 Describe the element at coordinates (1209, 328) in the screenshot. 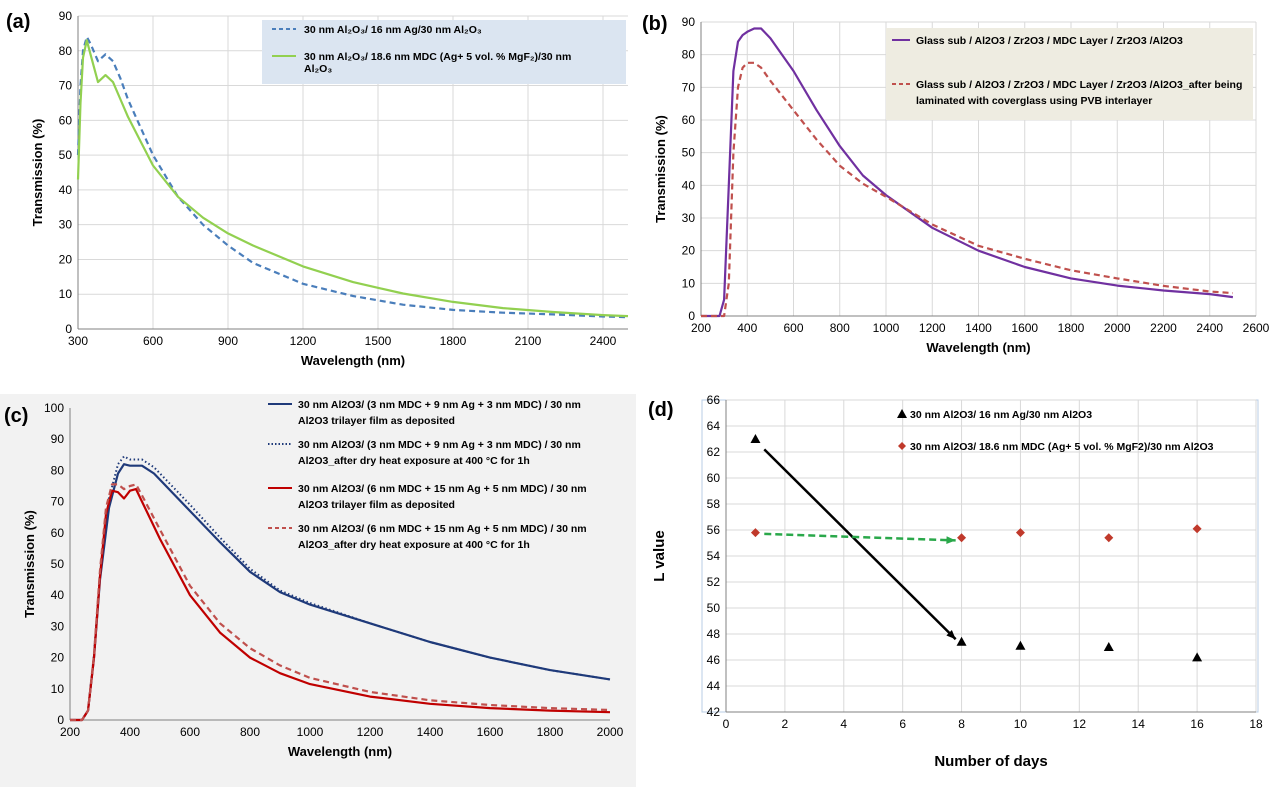

I see `x-tick-label: 2400` at that location.